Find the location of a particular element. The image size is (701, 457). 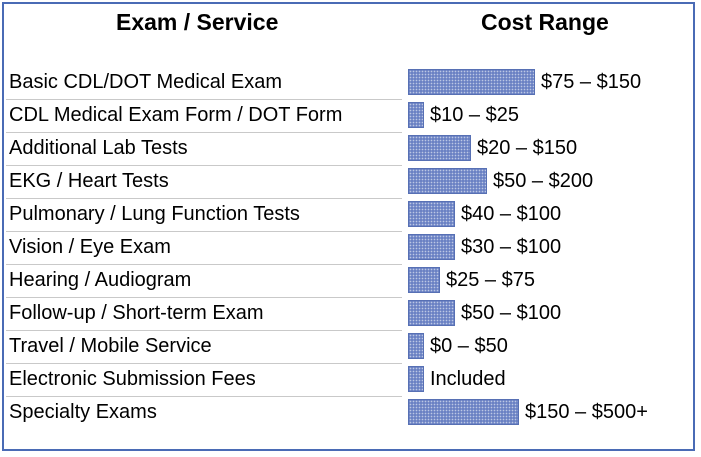

cost-range-label: $150 – $500+ is located at coordinates (586, 412).